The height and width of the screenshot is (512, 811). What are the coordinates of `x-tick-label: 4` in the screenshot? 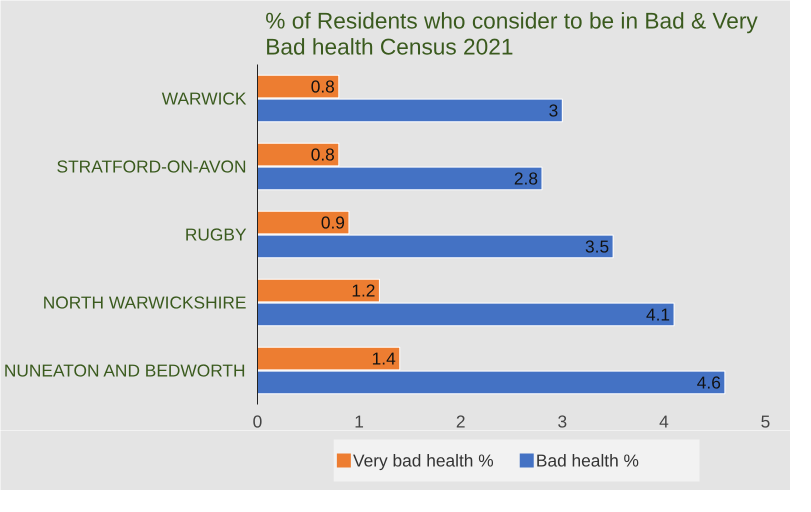 It's located at (664, 422).